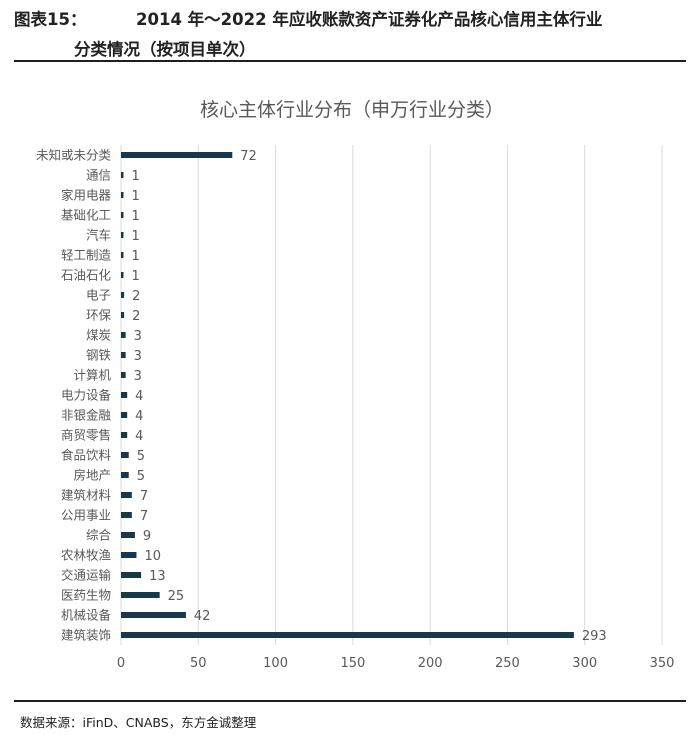 This screenshot has height=735, width=700. What do you see at coordinates (662, 663) in the screenshot?
I see `x-tick-label: 350` at bounding box center [662, 663].